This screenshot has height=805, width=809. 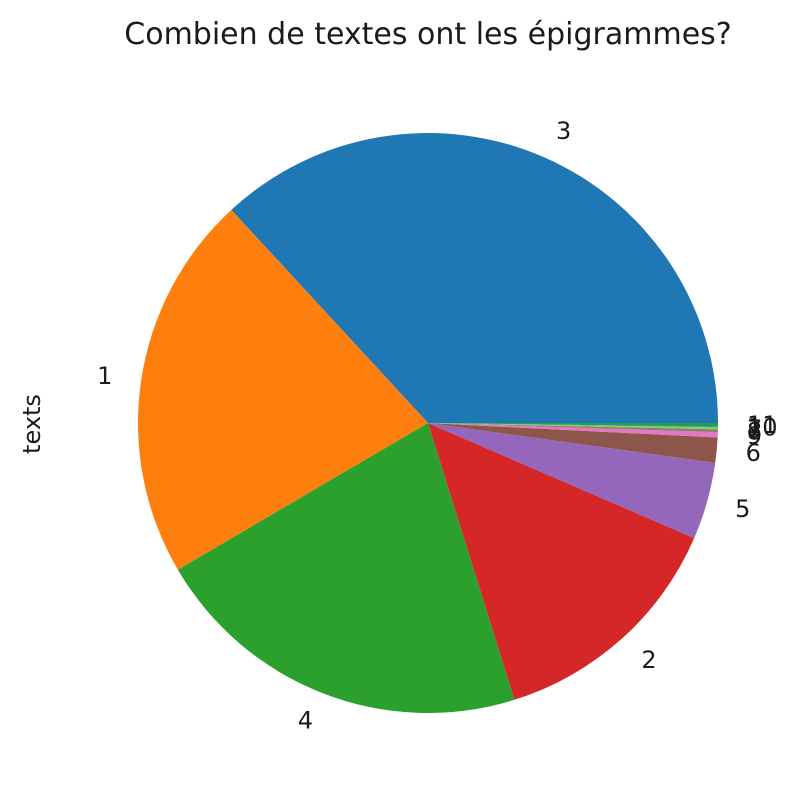 What do you see at coordinates (563, 131) in the screenshot?
I see `slice-label-3: 3` at bounding box center [563, 131].